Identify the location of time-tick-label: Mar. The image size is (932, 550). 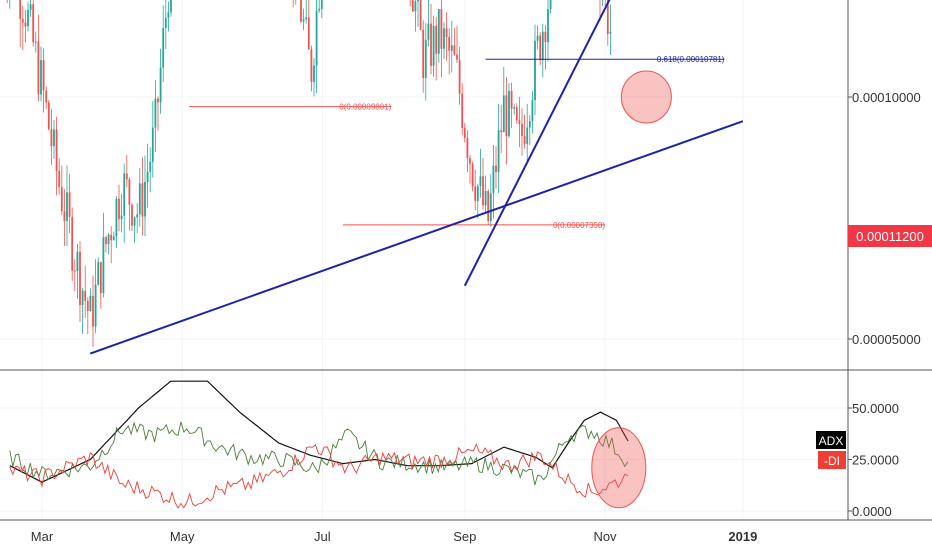
(42, 536).